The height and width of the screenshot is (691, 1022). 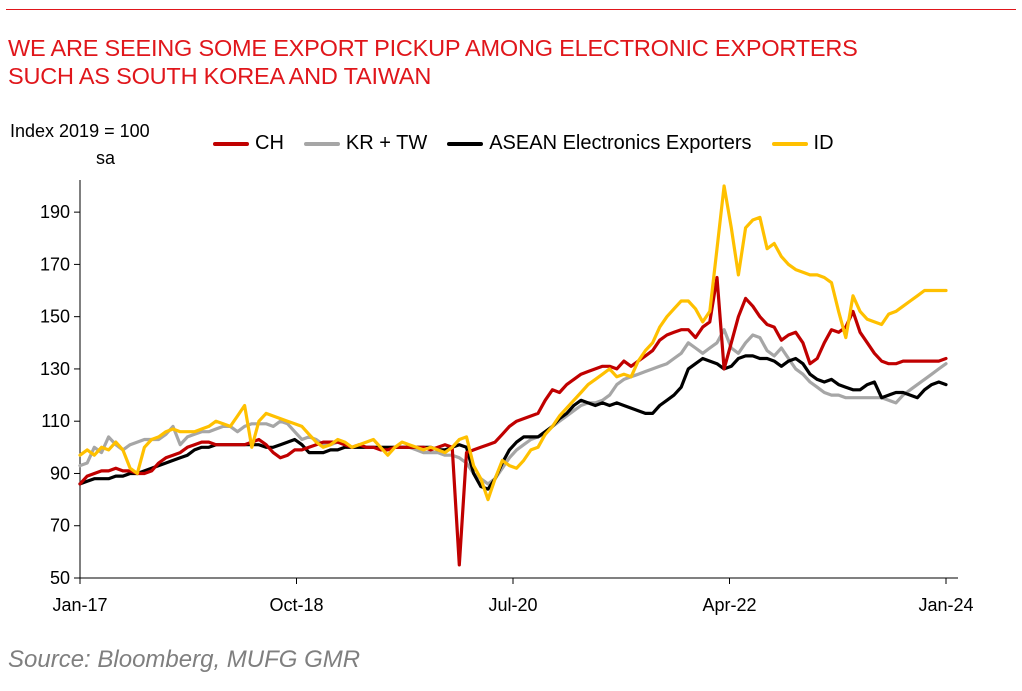 I want to click on legend-item-asean: ASEAN Electronics Exporters, so click(x=599, y=143).